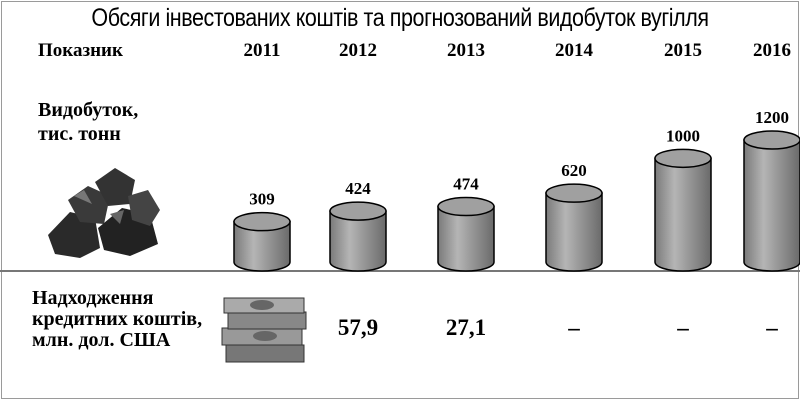 This screenshot has height=400, width=800. I want to click on value-label: 424, so click(358, 188).